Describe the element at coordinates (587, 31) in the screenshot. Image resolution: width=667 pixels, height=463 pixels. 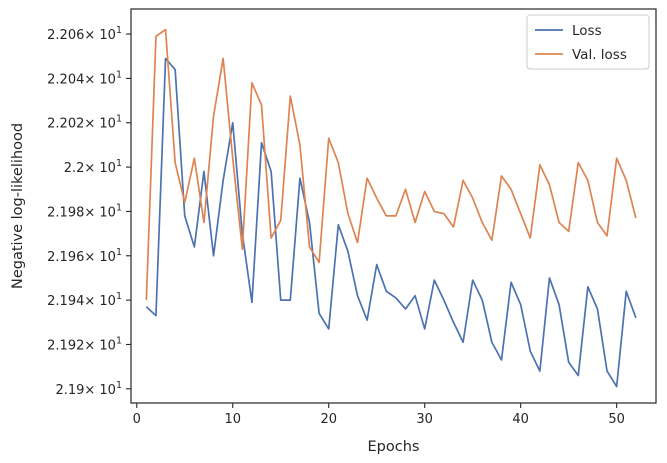
I see `legend-label-loss: Loss` at that location.